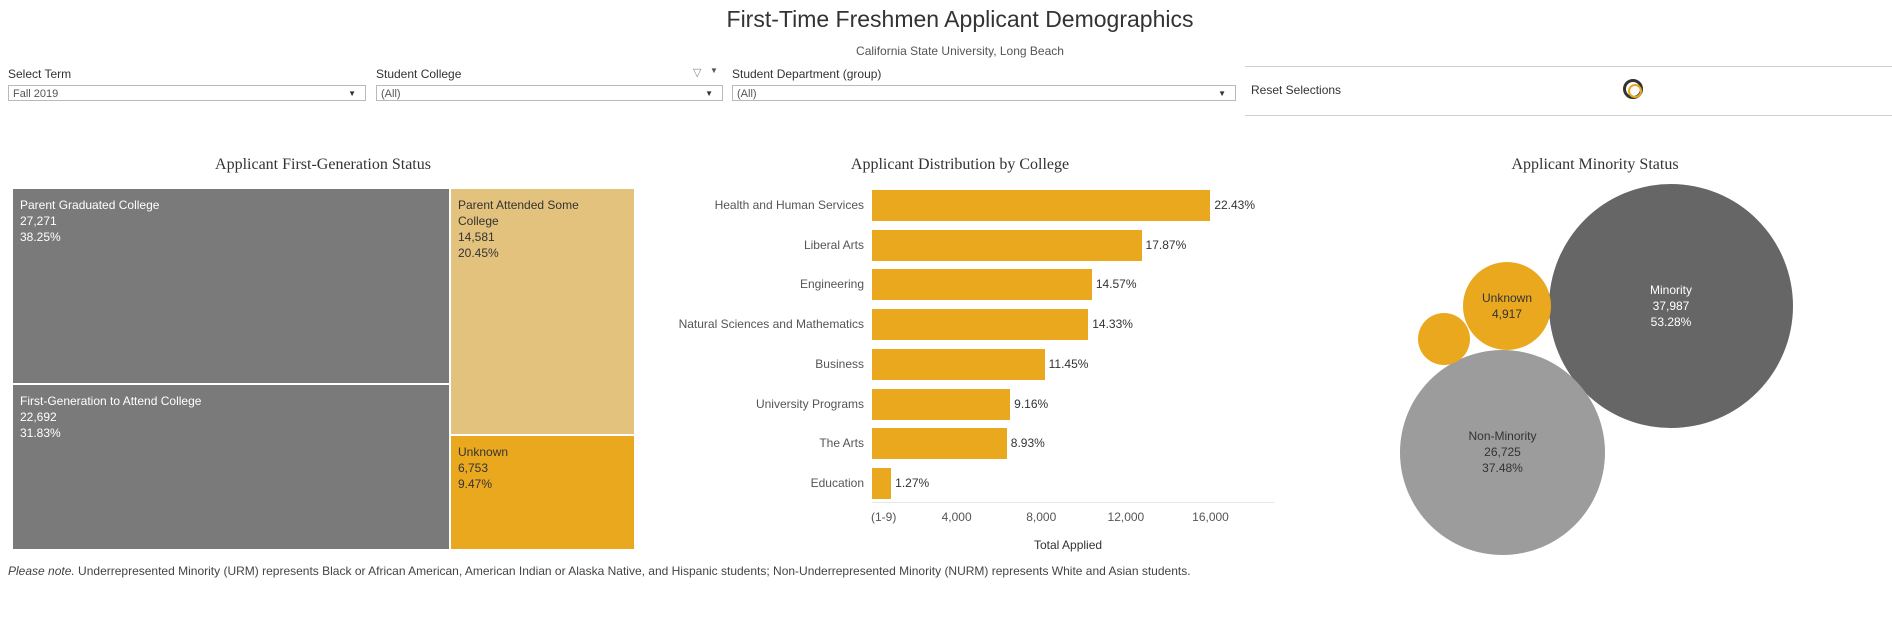  What do you see at coordinates (40, 74) in the screenshot?
I see `term-filter-label: Select Term` at bounding box center [40, 74].